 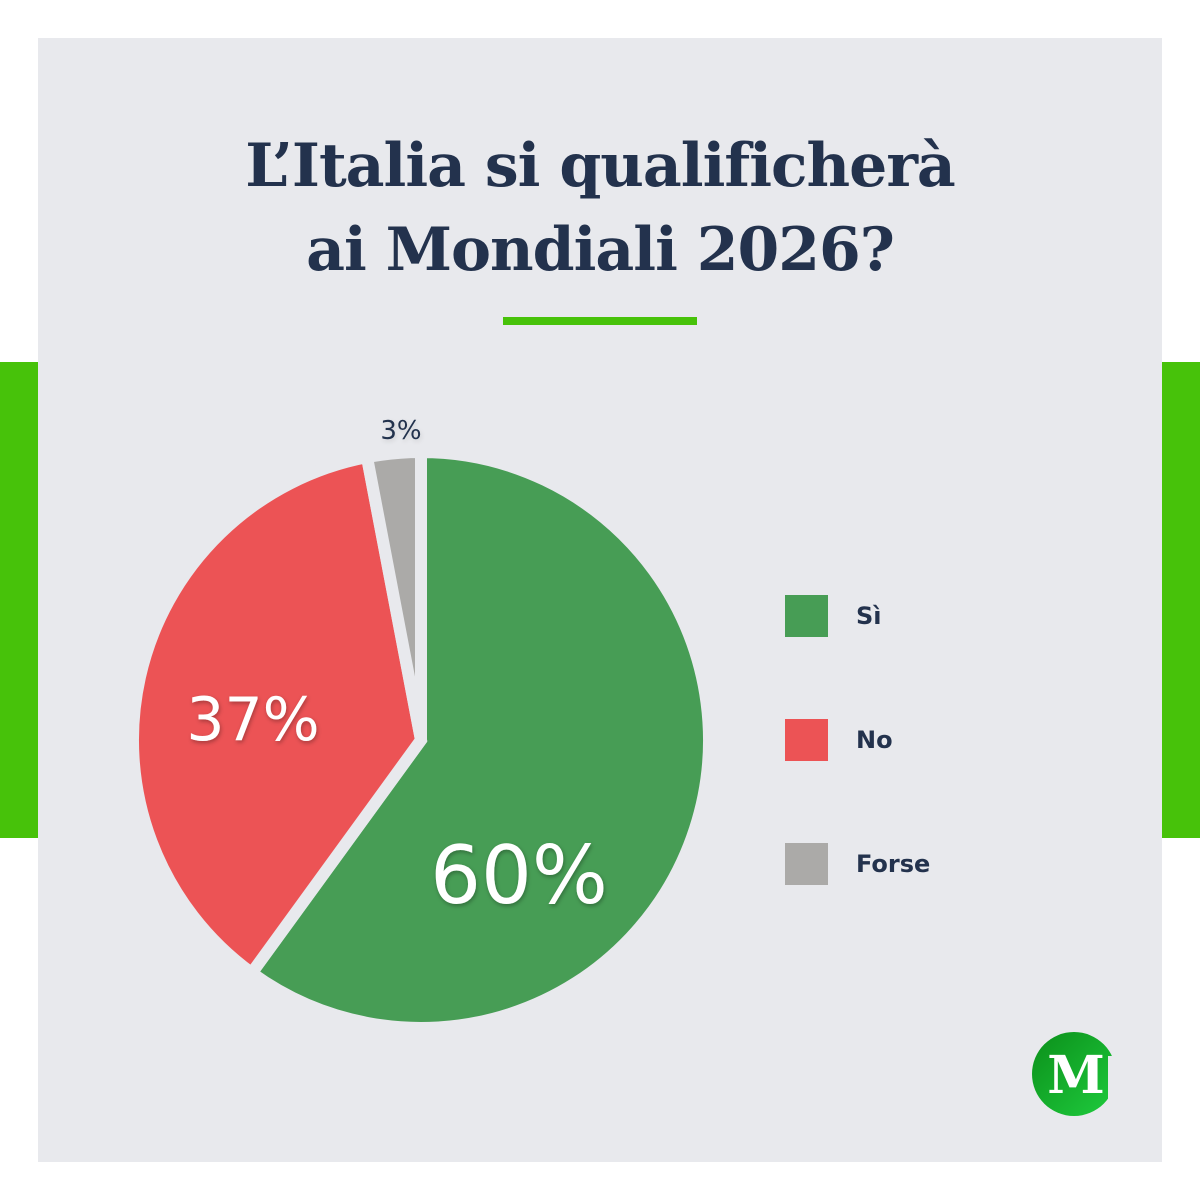 I want to click on title-line-2: ai Mondiali 2026?, so click(x=600, y=250).